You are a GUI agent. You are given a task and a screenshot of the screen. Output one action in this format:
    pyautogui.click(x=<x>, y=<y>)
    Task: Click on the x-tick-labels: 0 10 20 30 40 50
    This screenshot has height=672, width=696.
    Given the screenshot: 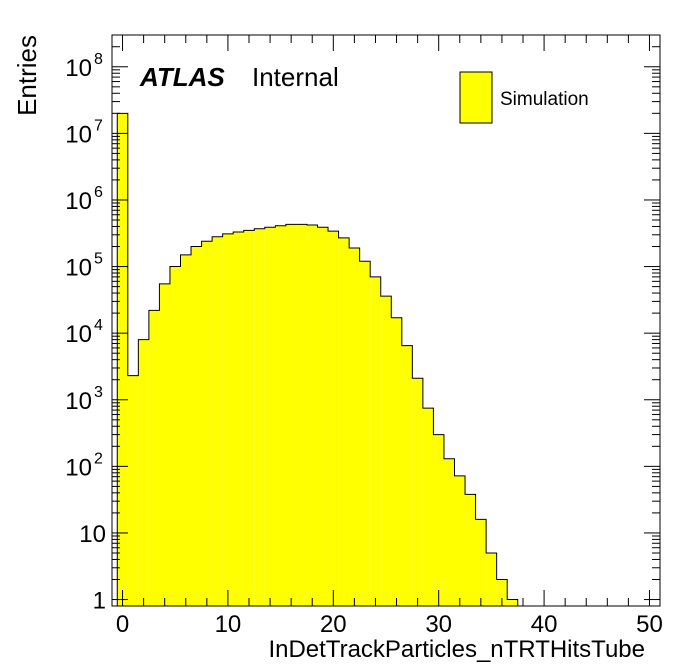 What is the action you would take?
    pyautogui.click(x=389, y=624)
    